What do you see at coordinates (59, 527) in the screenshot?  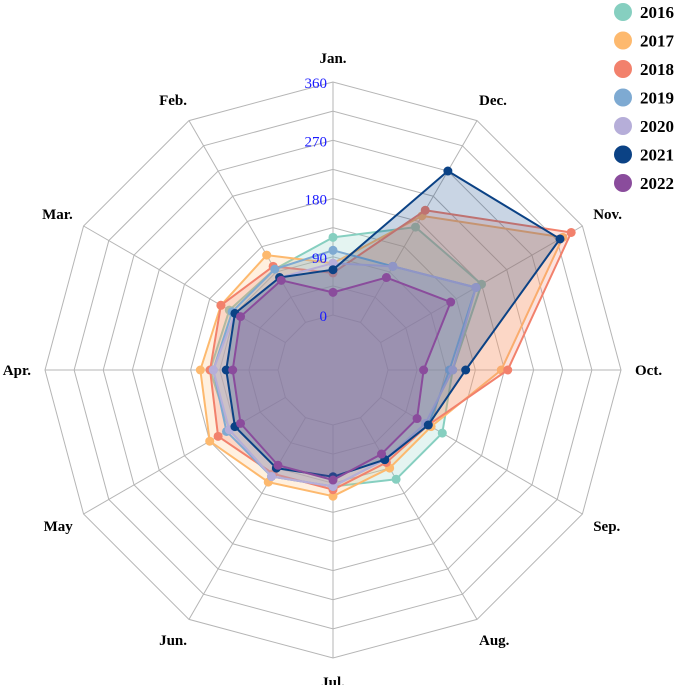 I see `axis-label-month: May` at bounding box center [59, 527].